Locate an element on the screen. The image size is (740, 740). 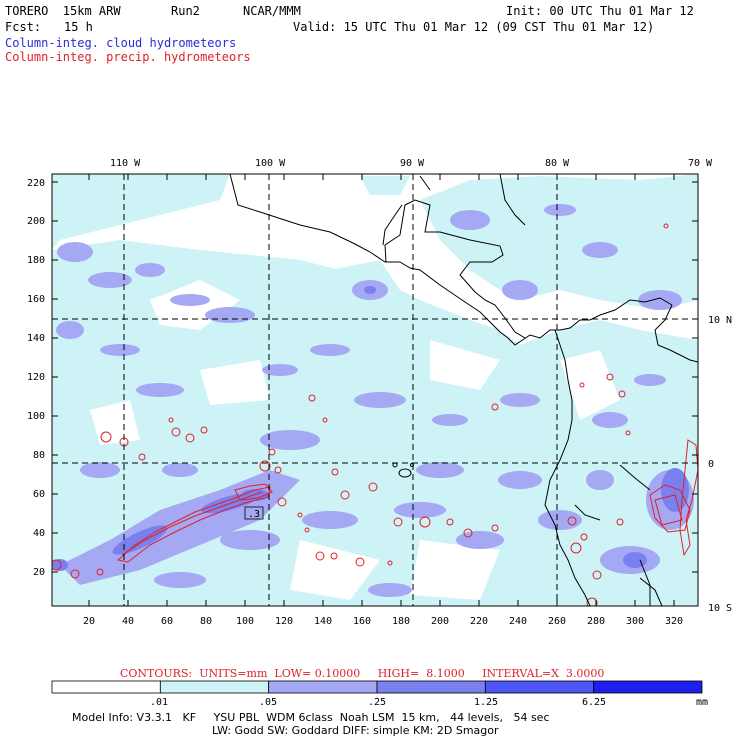
field-cloud-label: Column-integ. cloud hydrometeors is located at coordinates (121, 43).